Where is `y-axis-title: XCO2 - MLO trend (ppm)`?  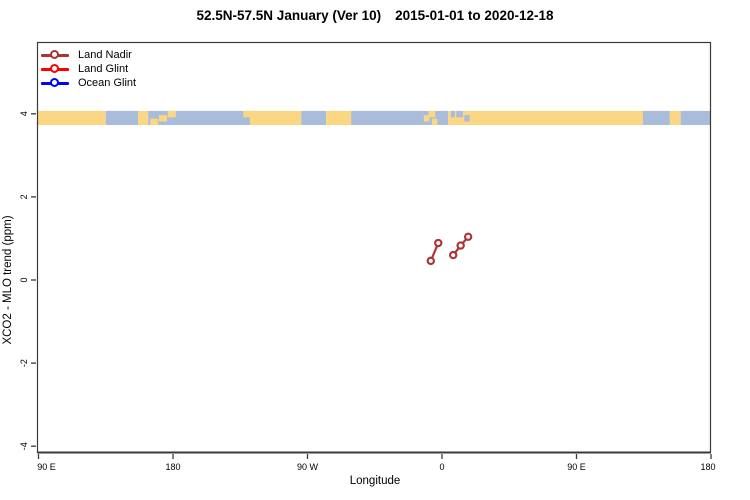
y-axis-title: XCO2 - MLO trend (ppm) is located at coordinates (8, 280).